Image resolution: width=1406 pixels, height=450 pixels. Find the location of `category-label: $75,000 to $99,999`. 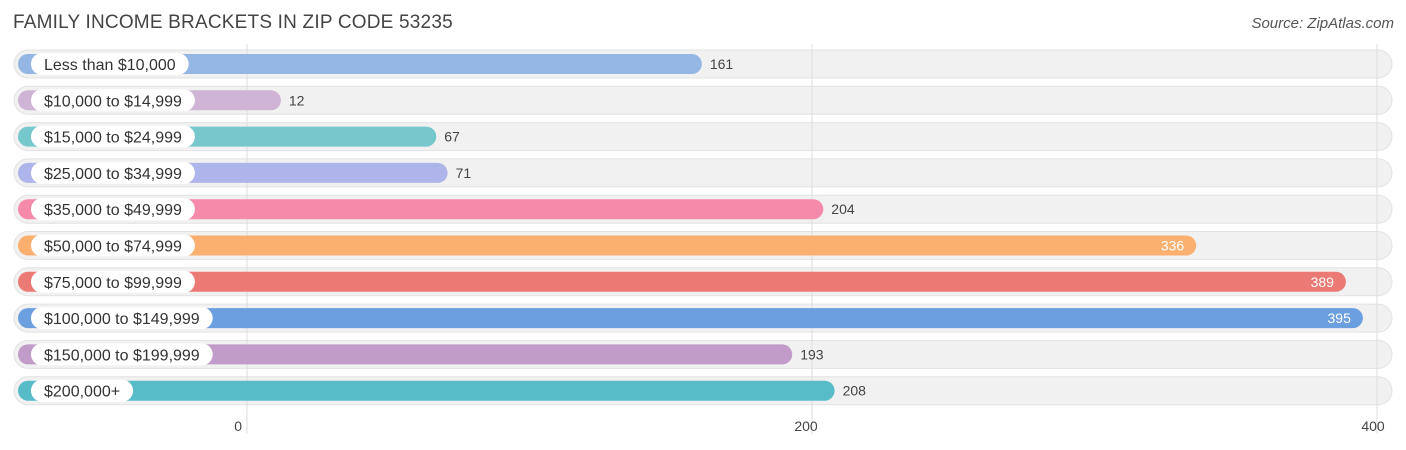

category-label: $75,000 to $99,999 is located at coordinates (113, 283).